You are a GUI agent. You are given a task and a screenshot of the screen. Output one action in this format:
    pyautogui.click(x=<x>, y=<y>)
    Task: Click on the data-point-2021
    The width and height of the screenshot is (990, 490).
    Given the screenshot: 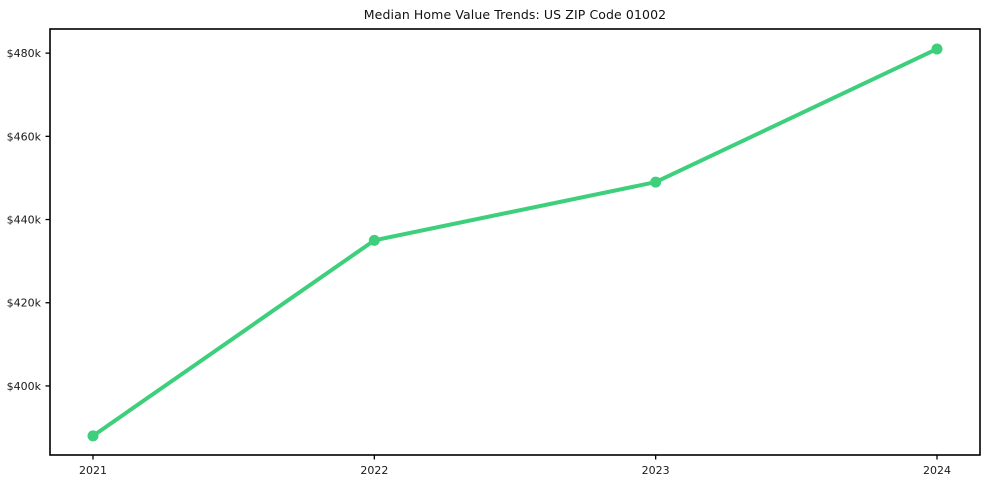 What is the action you would take?
    pyautogui.click(x=93, y=436)
    